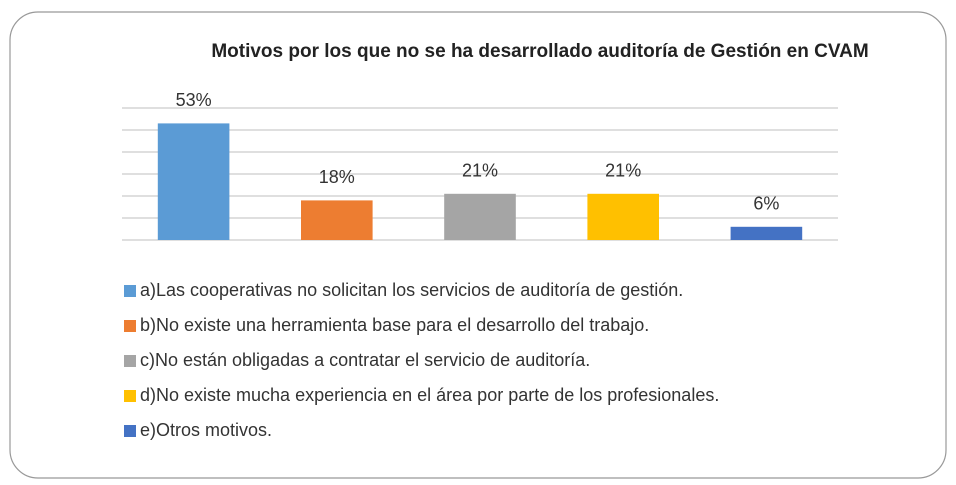 Image resolution: width=956 pixels, height=485 pixels. What do you see at coordinates (206, 430) in the screenshot?
I see `legend-label: e)Otros motivos.` at bounding box center [206, 430].